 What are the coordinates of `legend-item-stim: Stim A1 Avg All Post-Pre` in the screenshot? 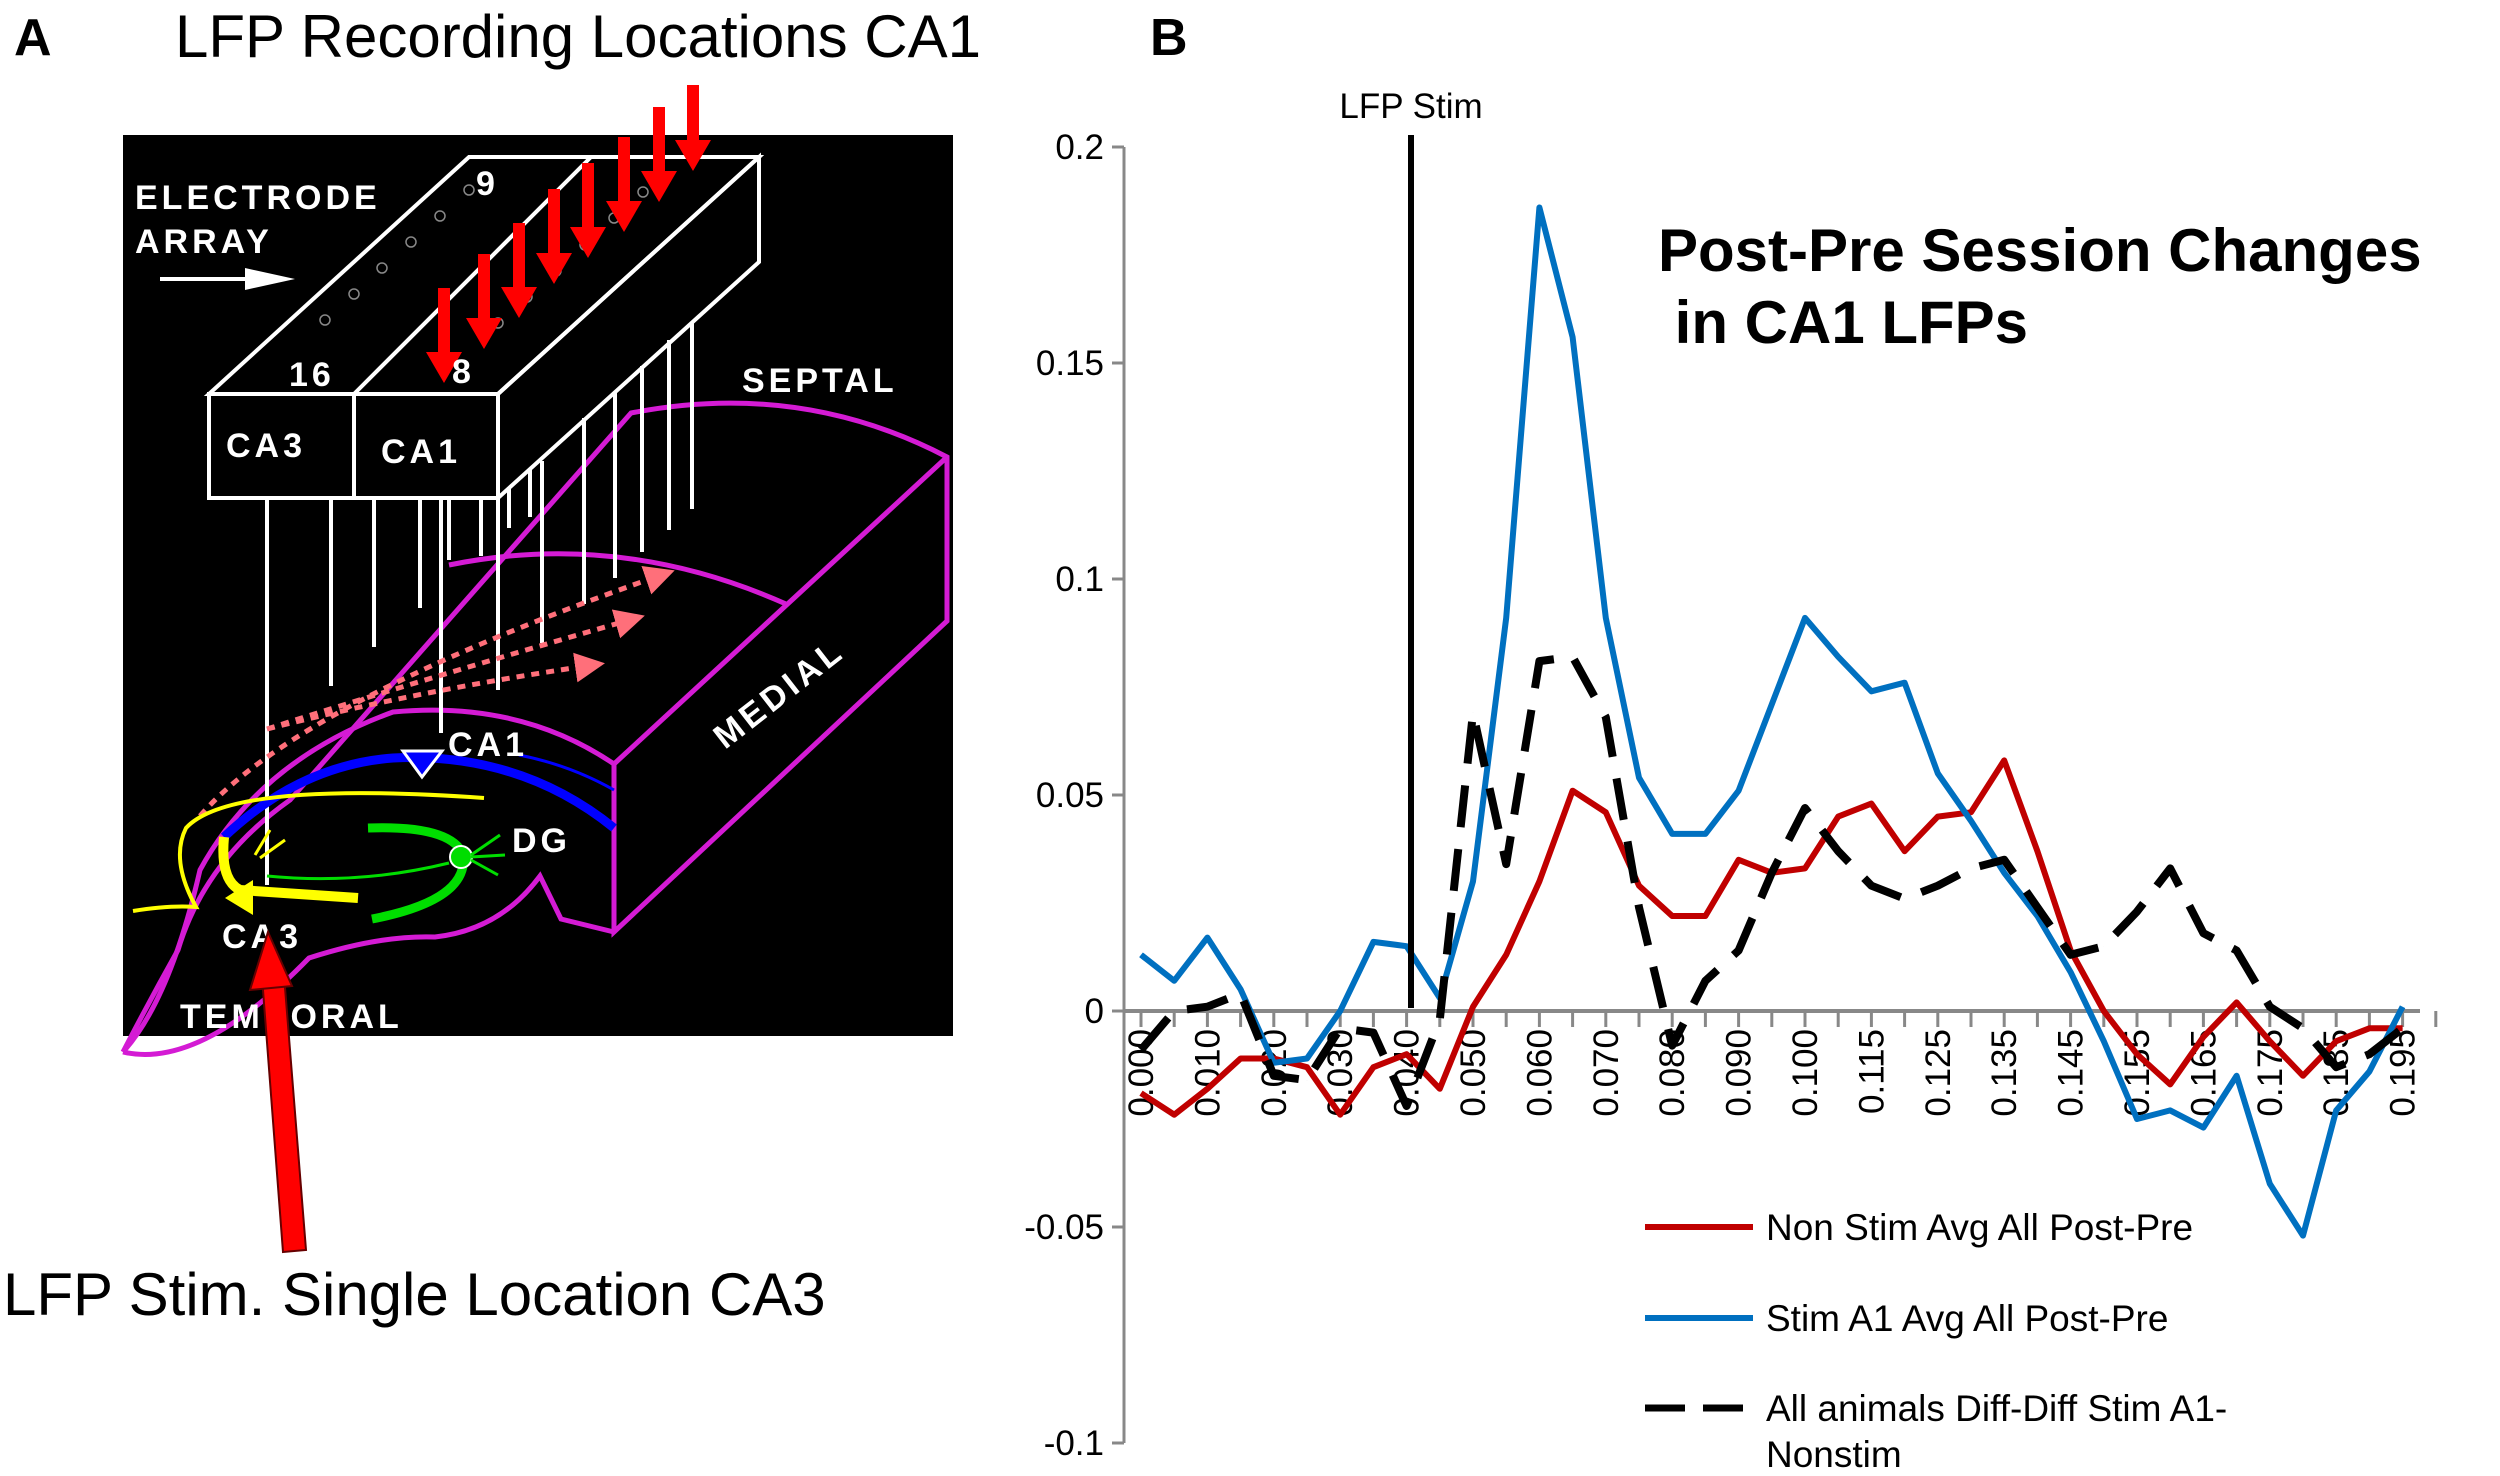 It's located at (1906, 1318).